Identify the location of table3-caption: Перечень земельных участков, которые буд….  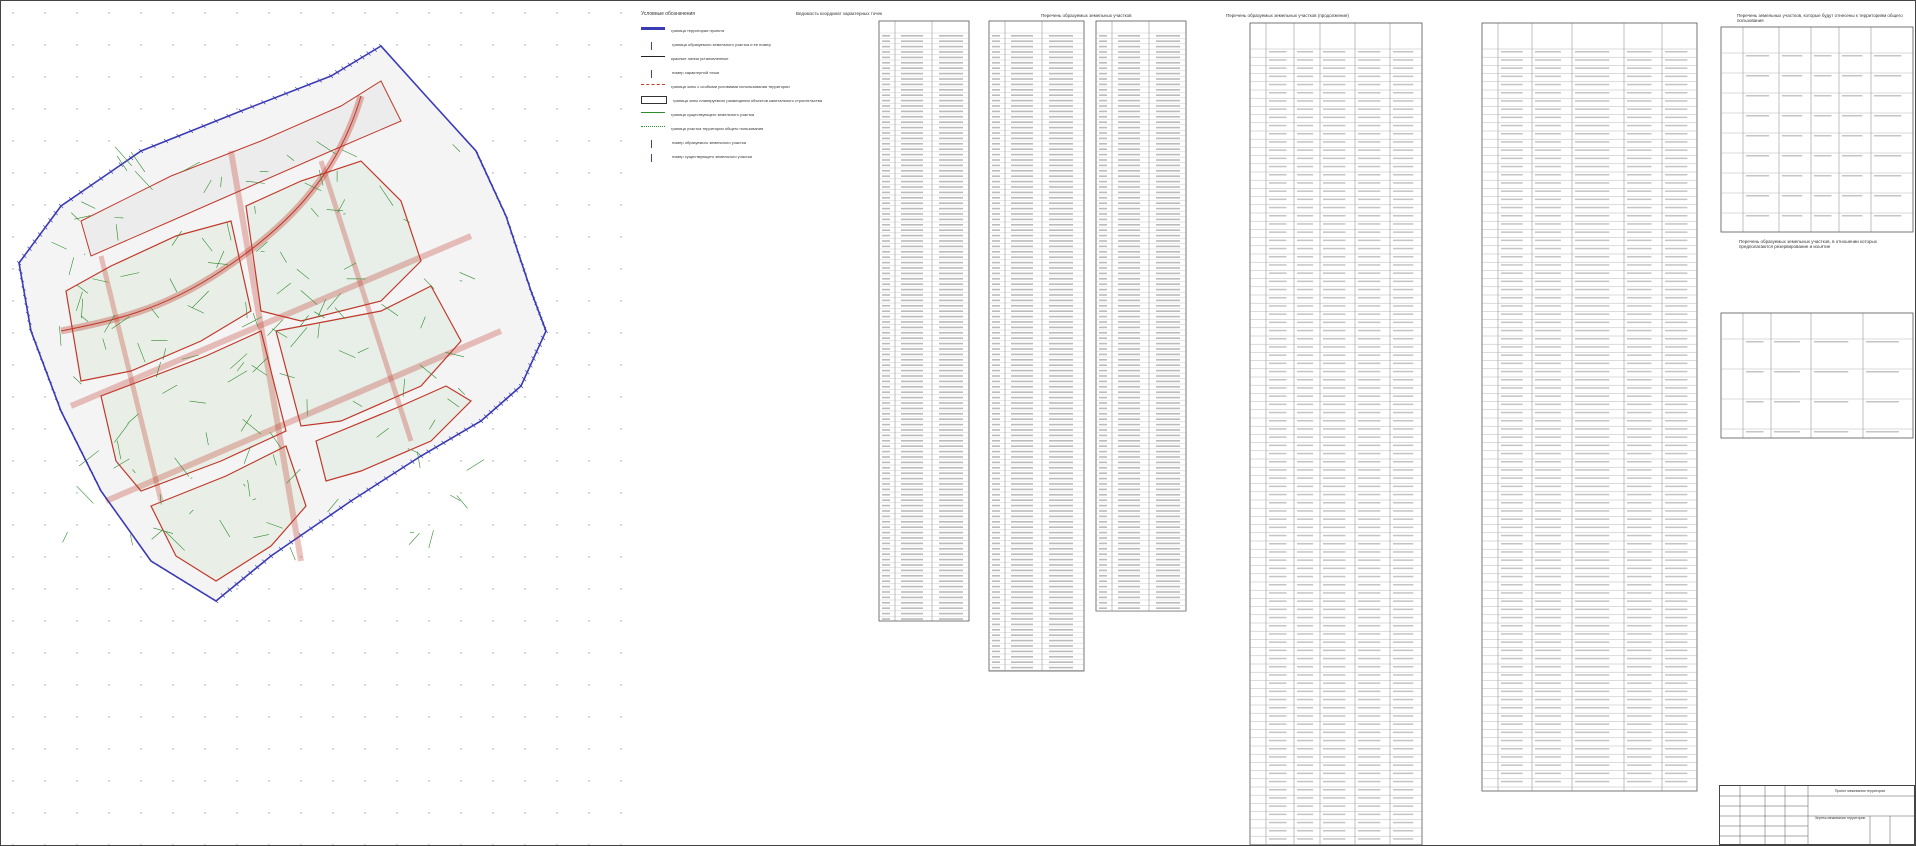
(1820, 18).